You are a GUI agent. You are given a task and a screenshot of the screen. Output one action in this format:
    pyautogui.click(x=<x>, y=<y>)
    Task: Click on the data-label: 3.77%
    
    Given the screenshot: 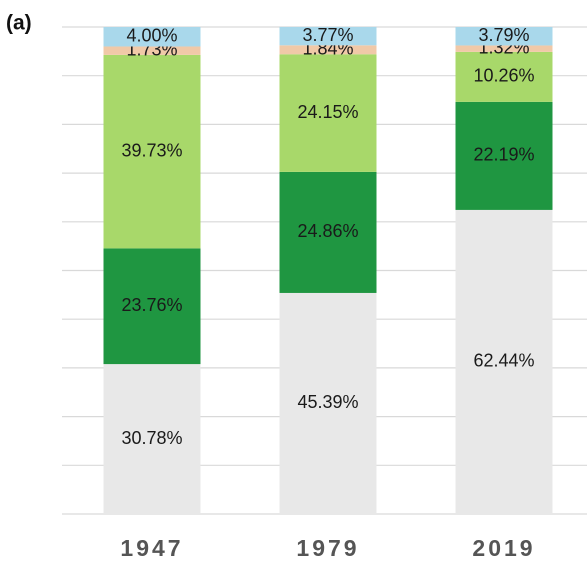 What is the action you would take?
    pyautogui.click(x=327, y=35)
    